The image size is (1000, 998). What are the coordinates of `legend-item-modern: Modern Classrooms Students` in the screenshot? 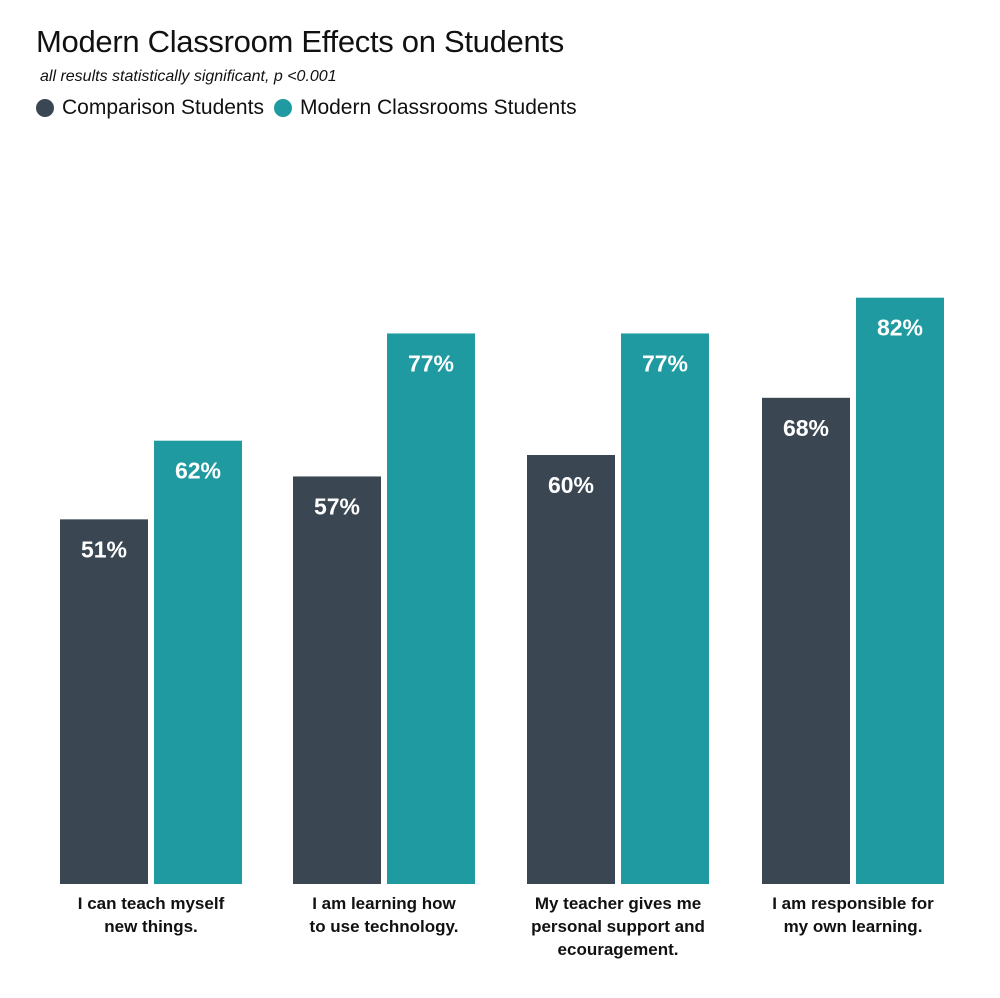 It's located at (425, 108).